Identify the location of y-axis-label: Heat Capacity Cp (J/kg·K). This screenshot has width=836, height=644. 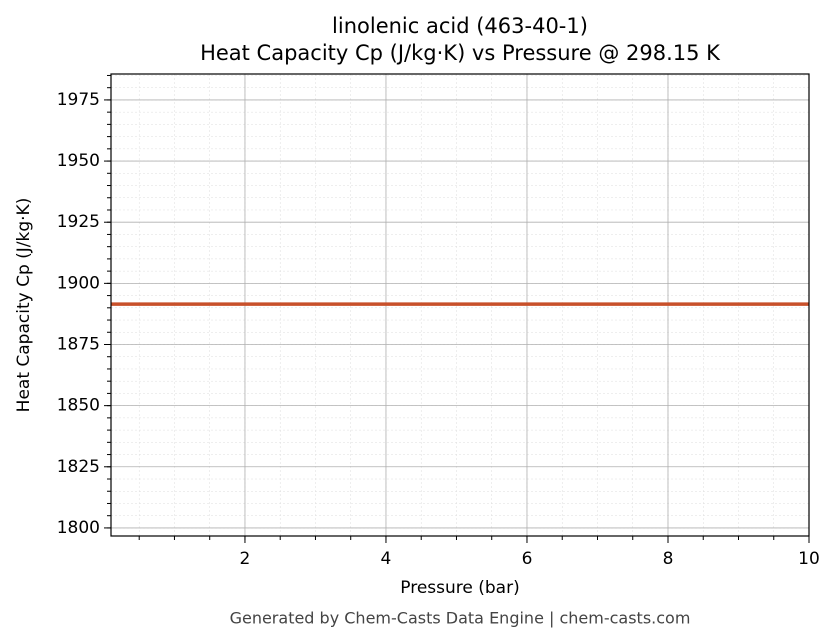
(24, 305).